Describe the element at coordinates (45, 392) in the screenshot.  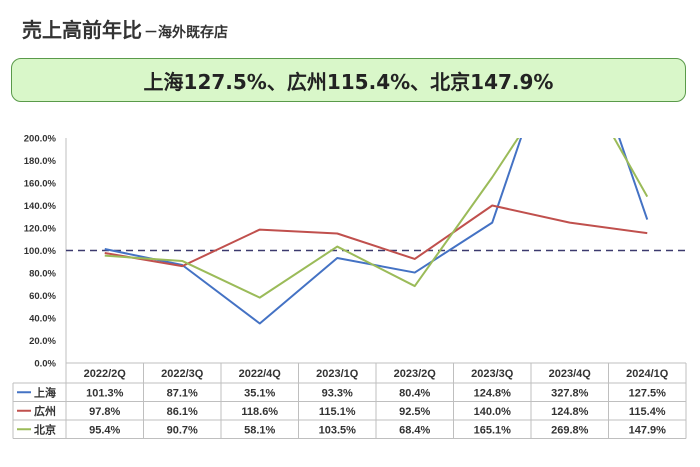
I see `legend-label-0: 上海` at that location.